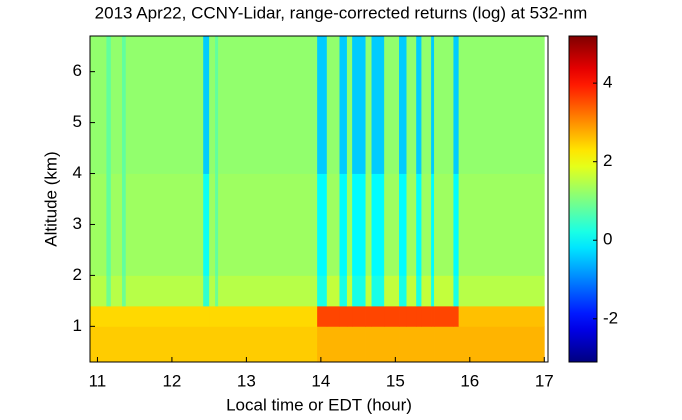 This screenshot has height=420, width=682. I want to click on colorbar-tick-label: 0, so click(607, 239).